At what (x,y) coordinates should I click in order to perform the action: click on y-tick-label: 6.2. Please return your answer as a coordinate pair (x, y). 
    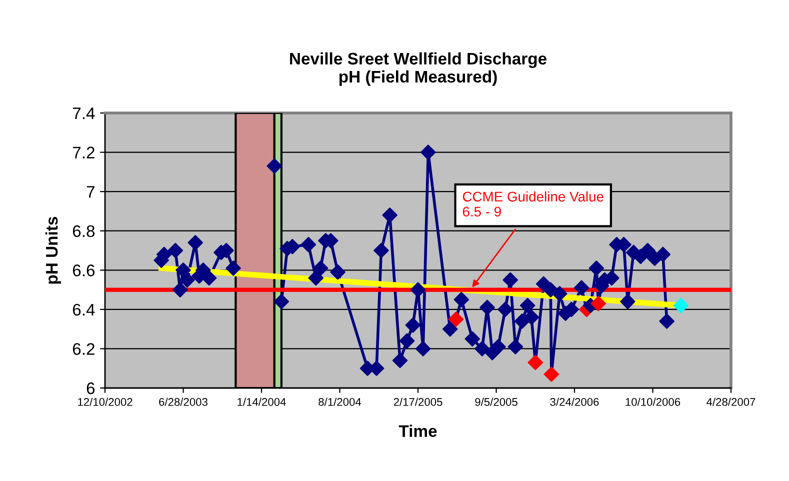
    Looking at the image, I should click on (83, 349).